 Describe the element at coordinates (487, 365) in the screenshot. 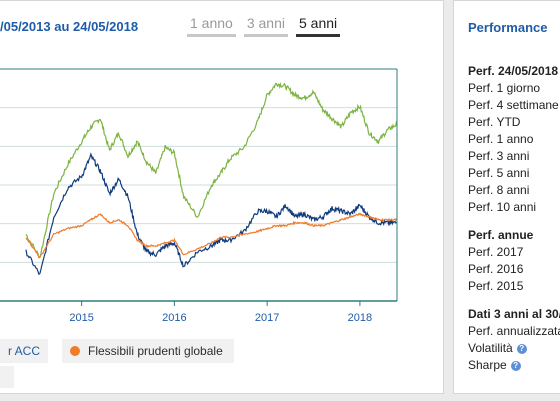

I see `perf-sharpe-label: Sharpe` at that location.